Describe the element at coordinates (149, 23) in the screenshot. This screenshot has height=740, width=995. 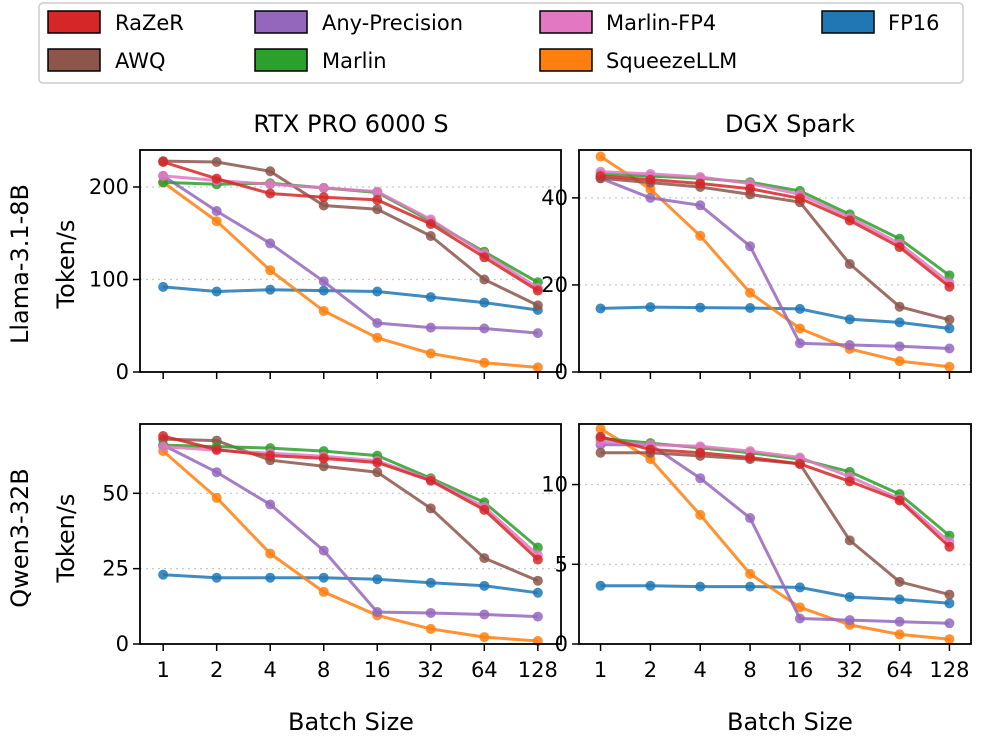
I see `legend-label-razer: RaZeR` at that location.